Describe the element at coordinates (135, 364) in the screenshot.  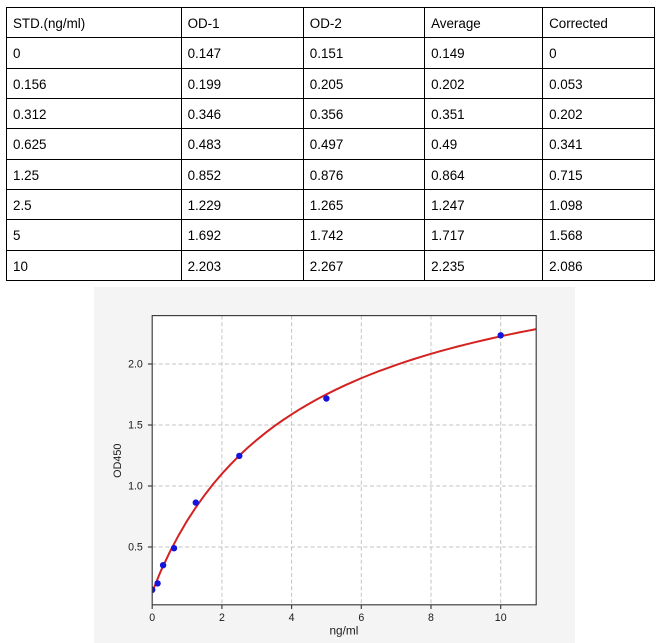
I see `svg-text: 2.0` at that location.